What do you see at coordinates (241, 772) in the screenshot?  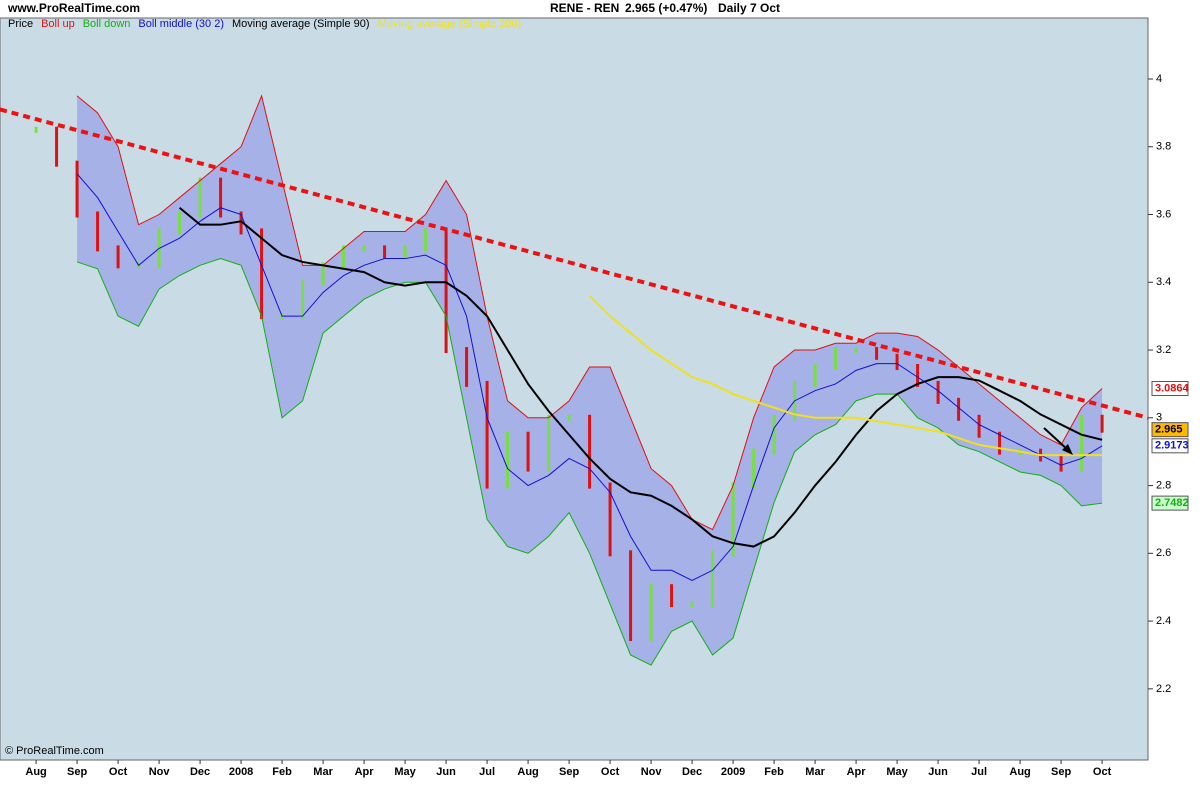 I see `x-tick-label: 2008` at bounding box center [241, 772].